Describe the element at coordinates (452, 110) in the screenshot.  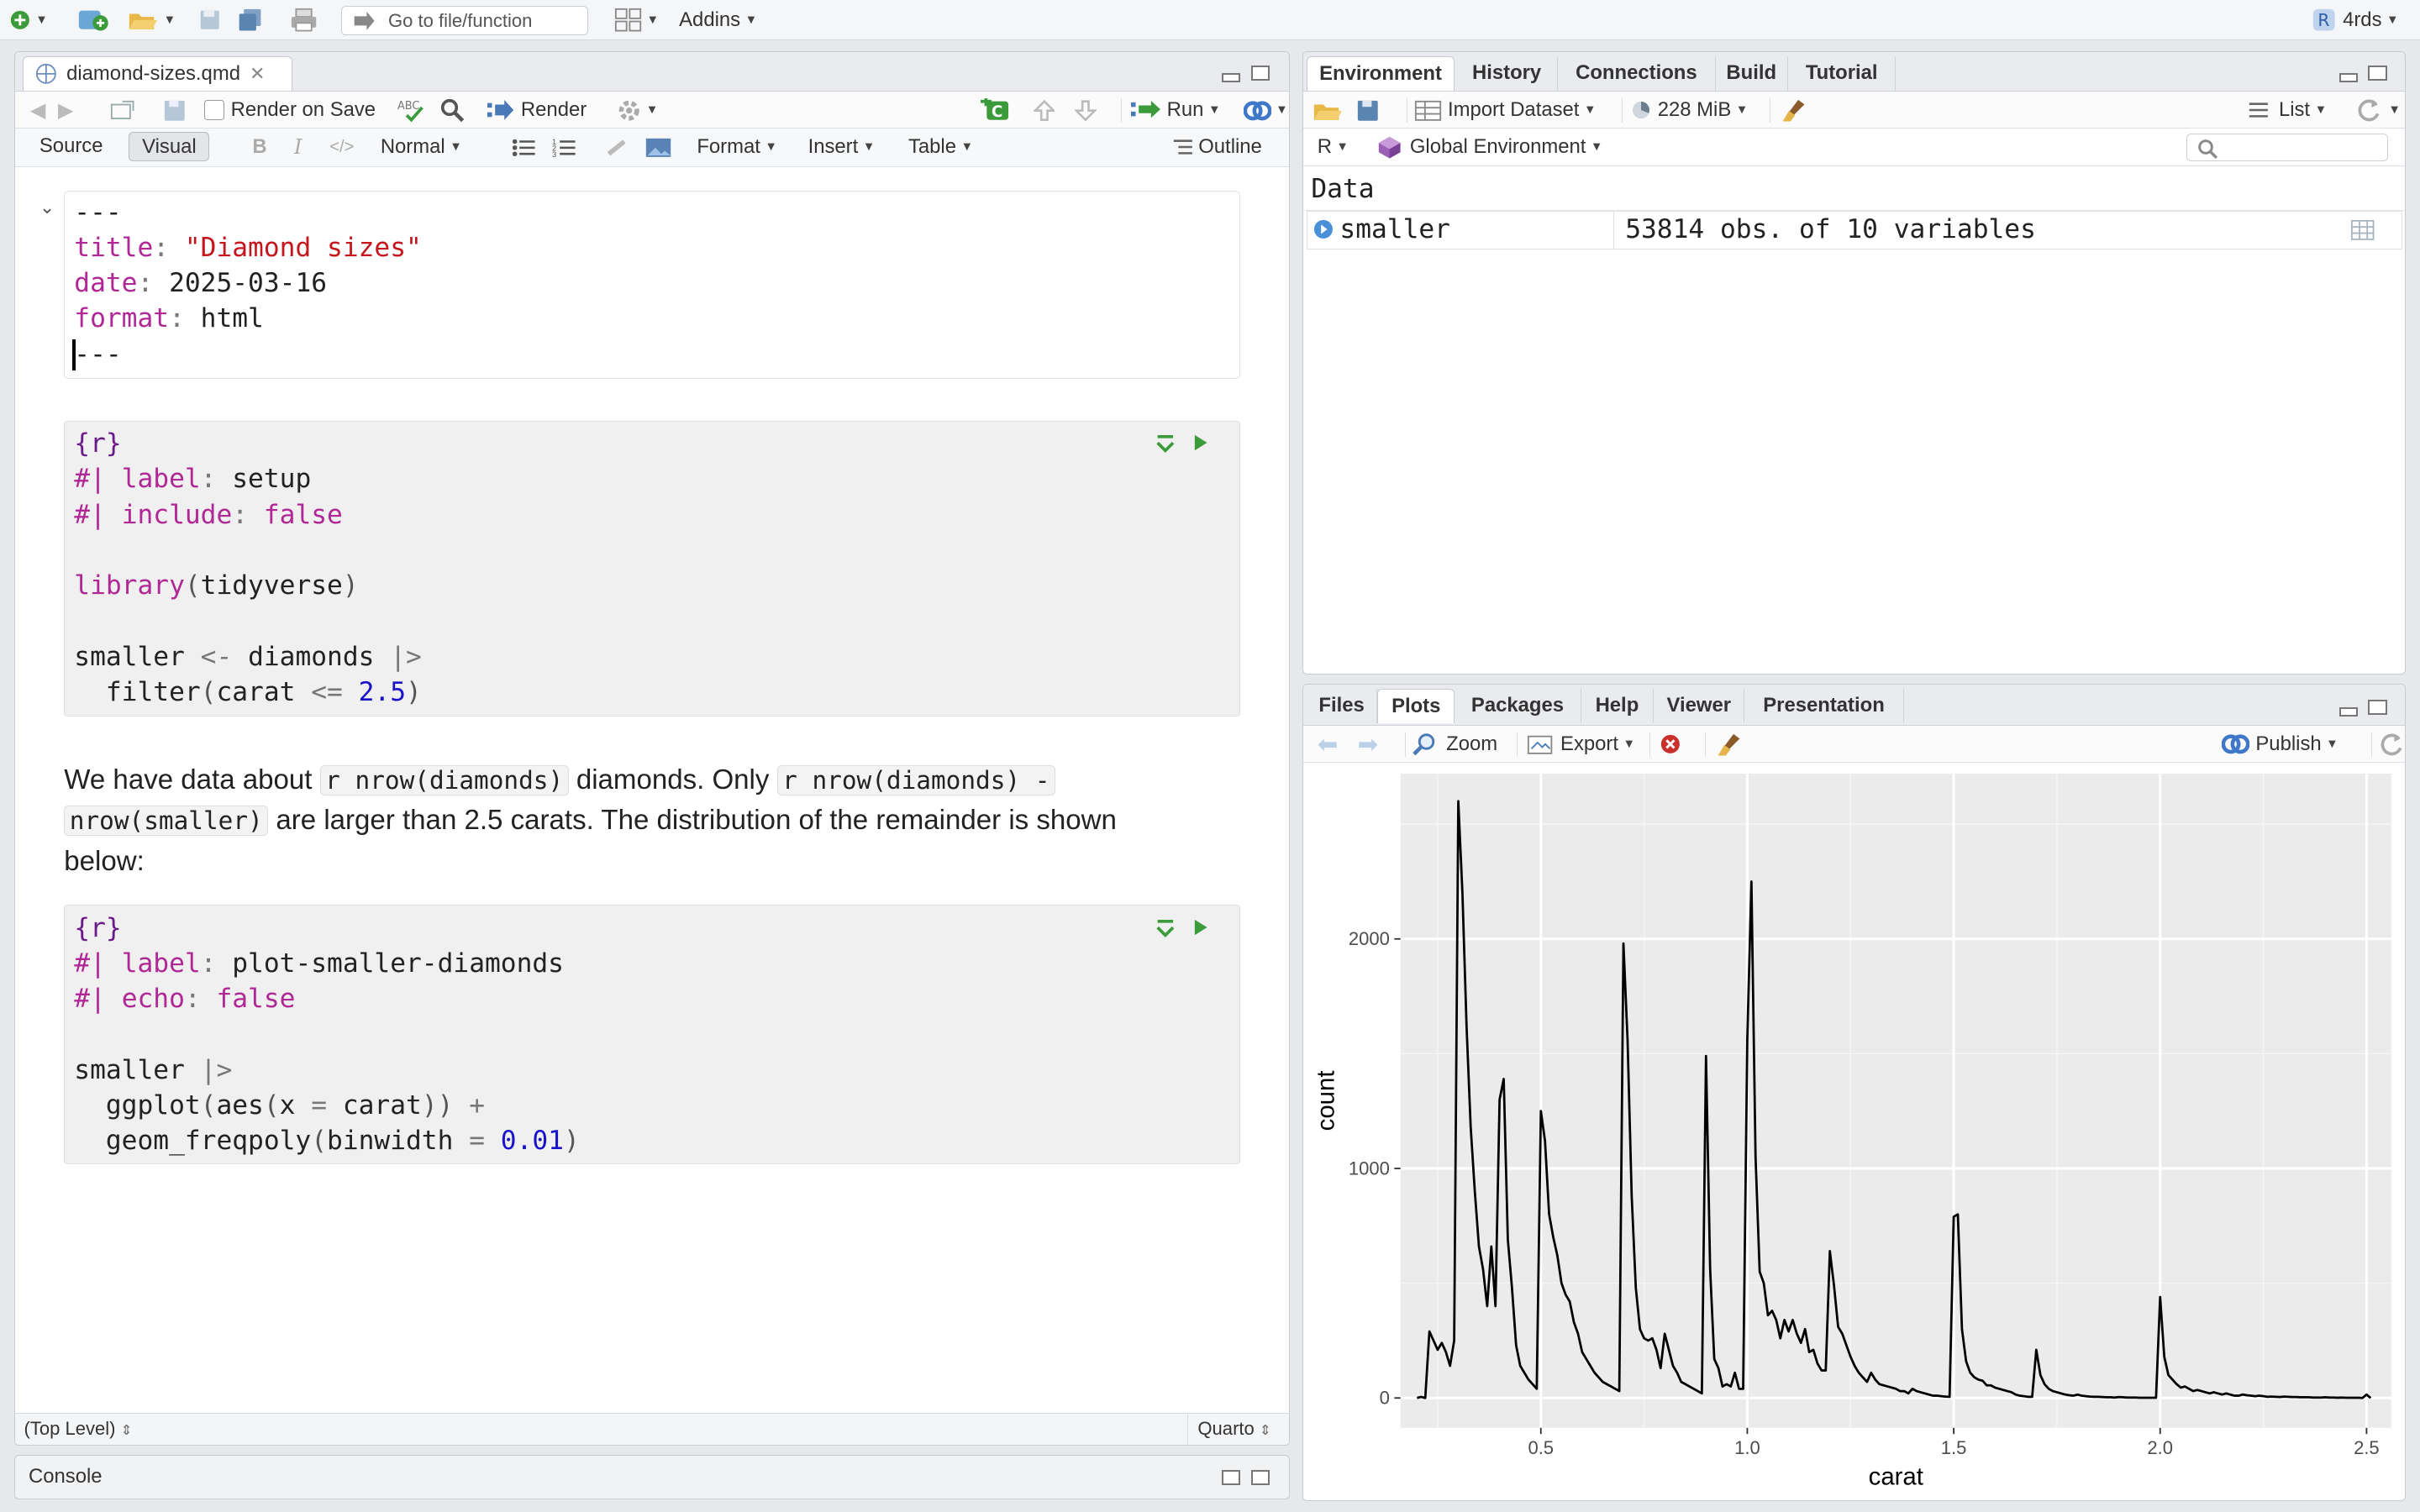
I see `find-replace-icon` at that location.